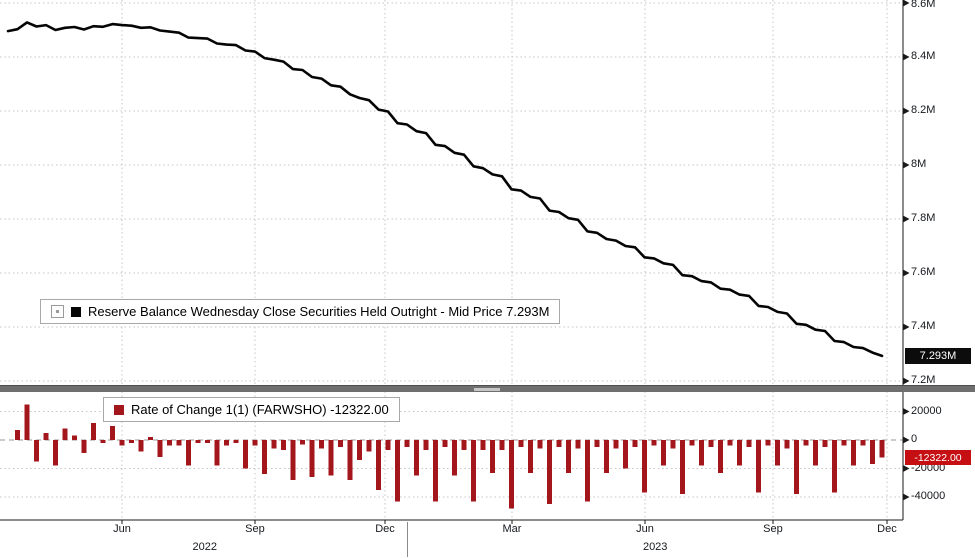 Image resolution: width=975 pixels, height=558 pixels. What do you see at coordinates (926, 410) in the screenshot?
I see `y-axis-label: 20000` at bounding box center [926, 410].